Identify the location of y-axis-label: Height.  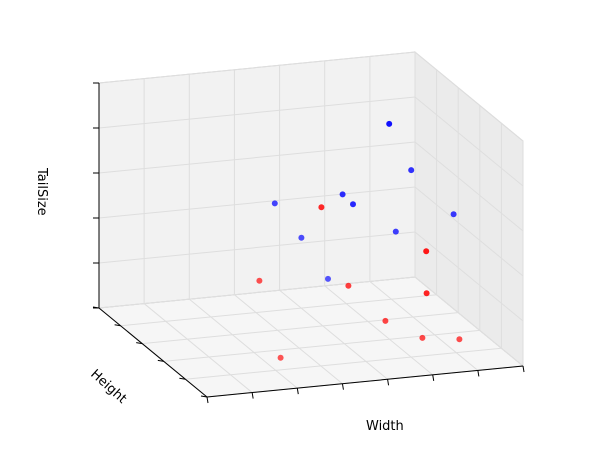
(108, 387).